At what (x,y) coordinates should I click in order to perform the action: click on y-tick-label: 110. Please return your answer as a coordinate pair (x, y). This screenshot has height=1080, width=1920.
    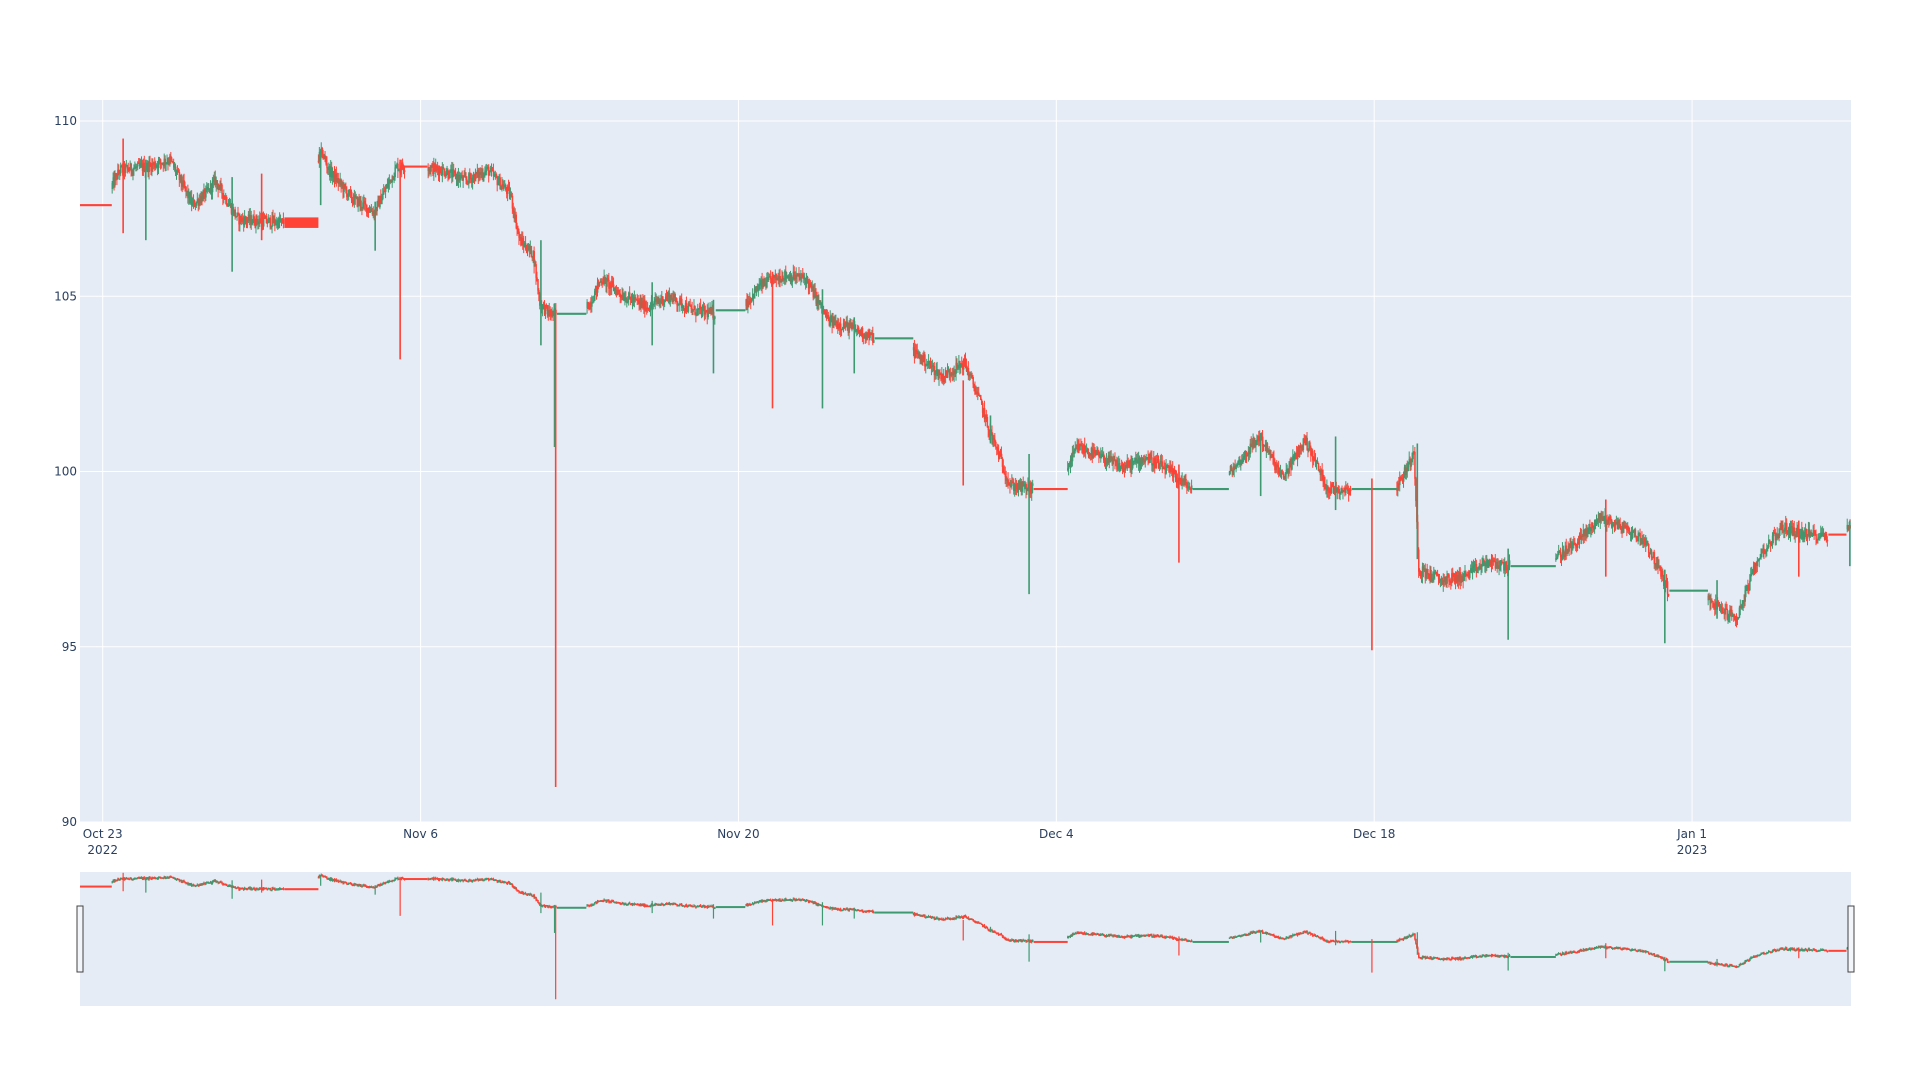
    Looking at the image, I should click on (65, 121).